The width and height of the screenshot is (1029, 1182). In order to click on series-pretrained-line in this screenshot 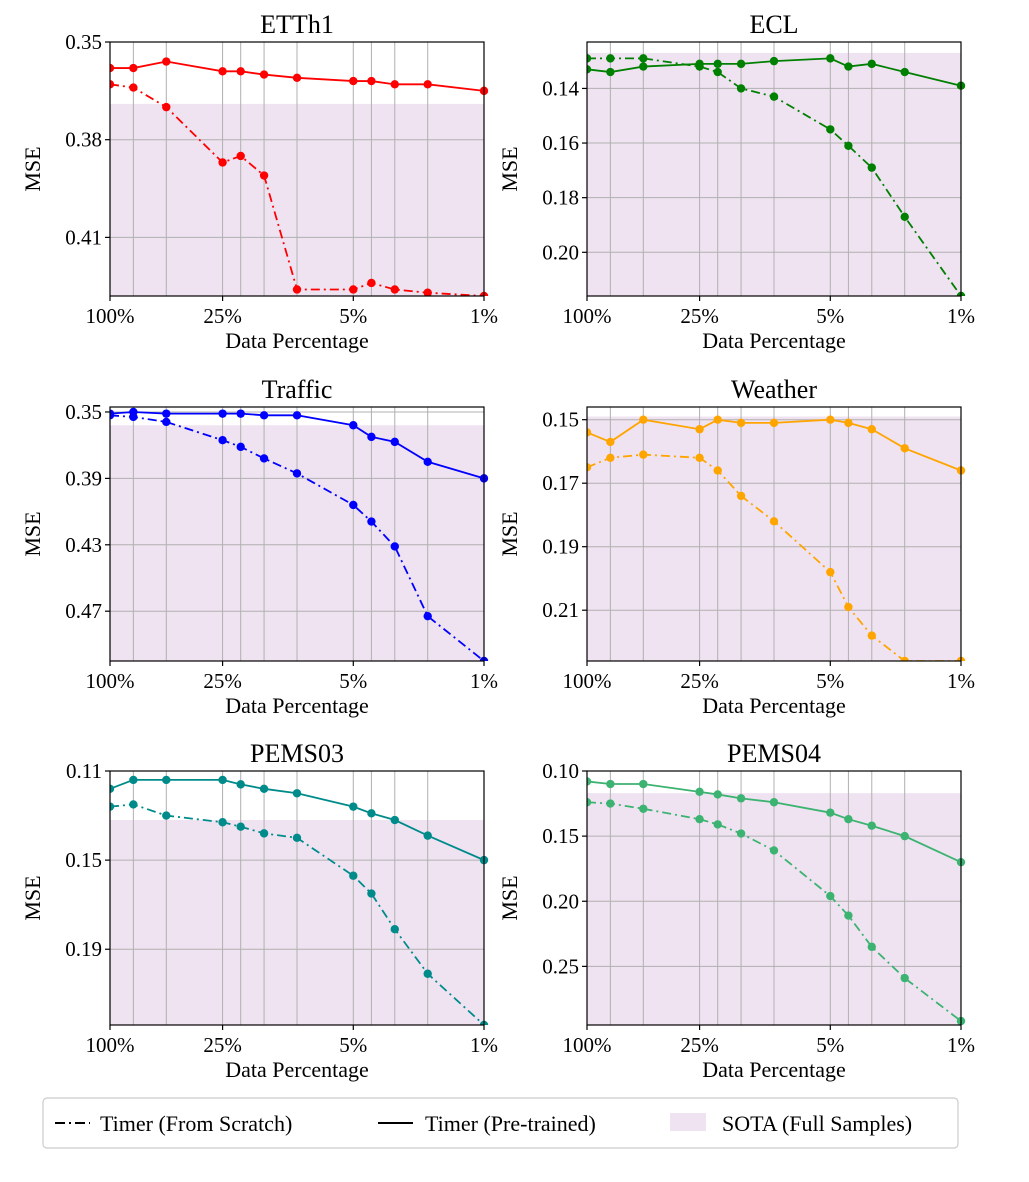, I will do `click(297, 445)`.